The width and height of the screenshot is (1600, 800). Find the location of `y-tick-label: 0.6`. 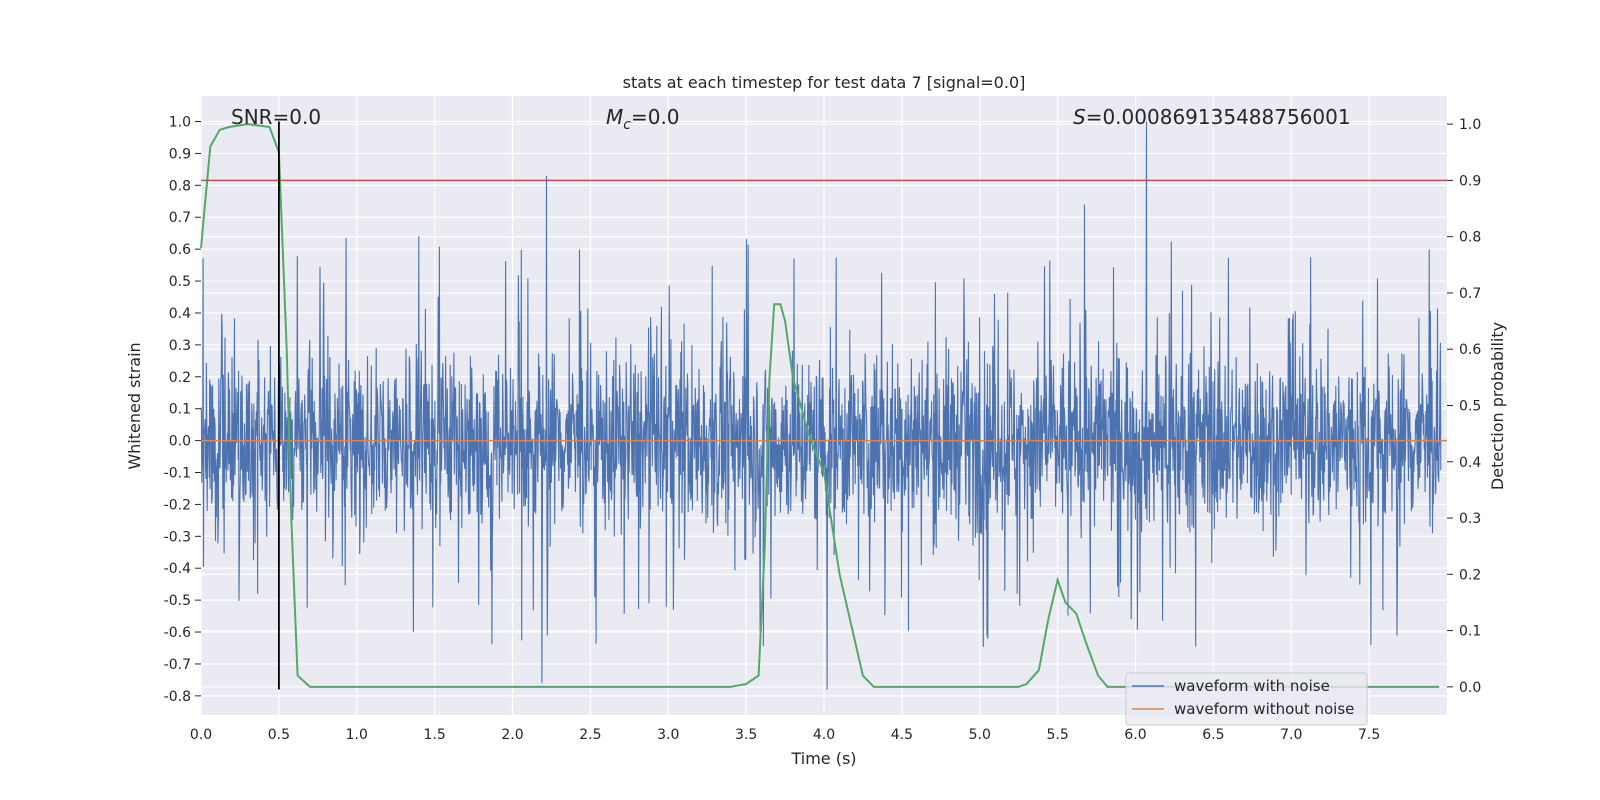

y-tick-label: 0.6 is located at coordinates (180, 250).